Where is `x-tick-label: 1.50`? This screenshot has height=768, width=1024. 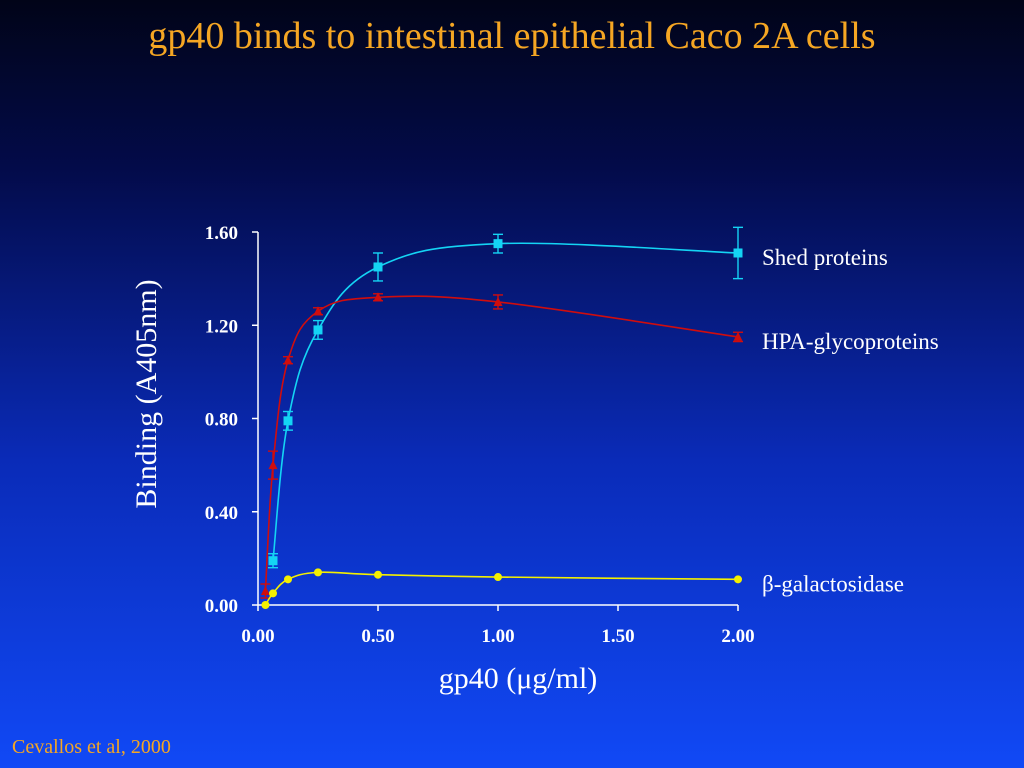 x-tick-label: 1.50 is located at coordinates (617, 636).